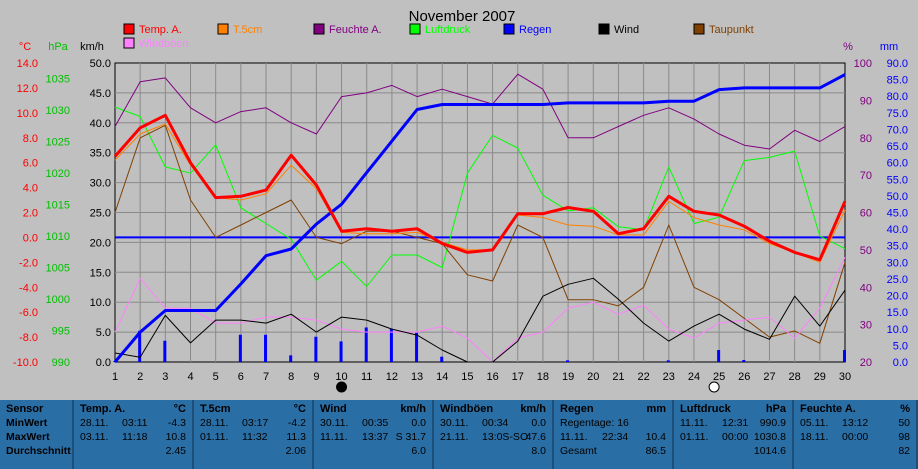 The image size is (918, 469). Describe the element at coordinates (28, 313) in the screenshot. I see `y-tick-temp: -6.0` at that location.